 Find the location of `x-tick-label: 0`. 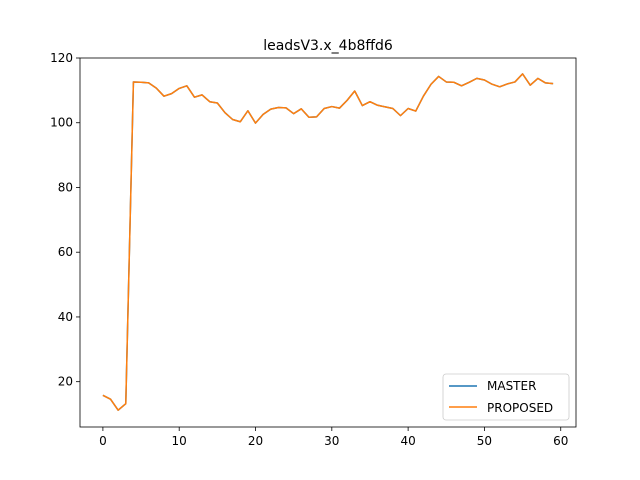

x-tick-label: 0 is located at coordinates (103, 441).